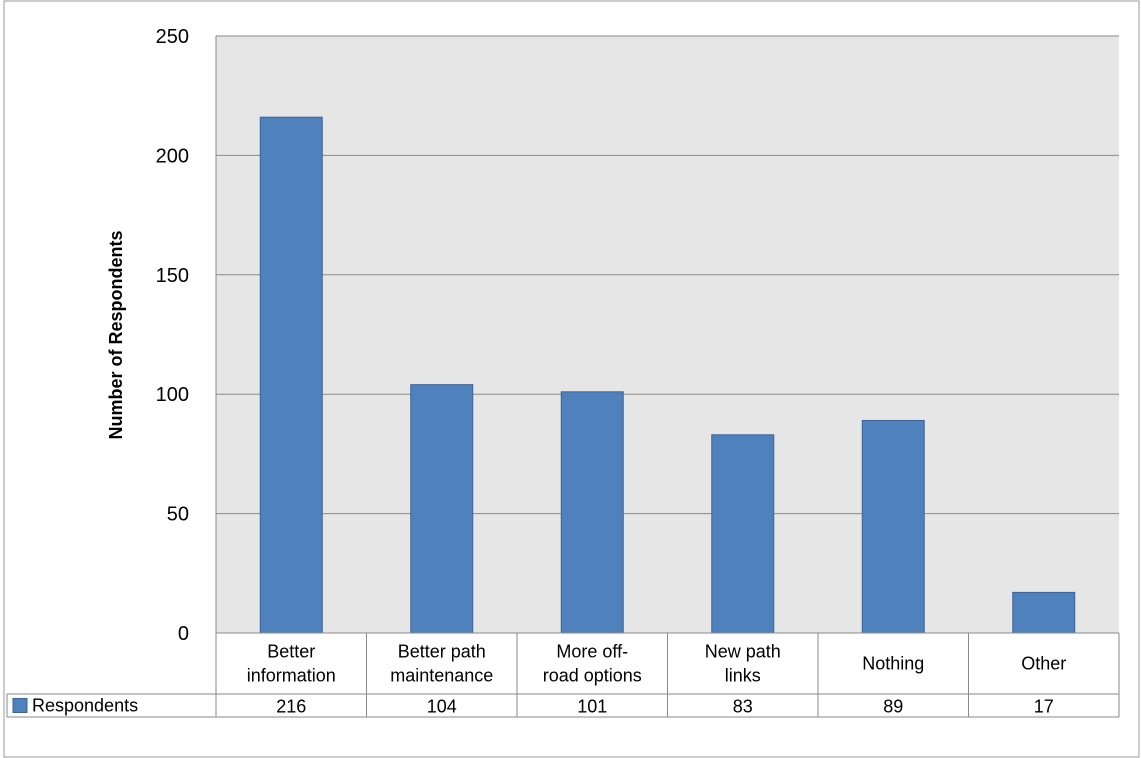 Image resolution: width=1141 pixels, height=758 pixels. Describe the element at coordinates (442, 707) in the screenshot. I see `data-table-value: 104` at that location.